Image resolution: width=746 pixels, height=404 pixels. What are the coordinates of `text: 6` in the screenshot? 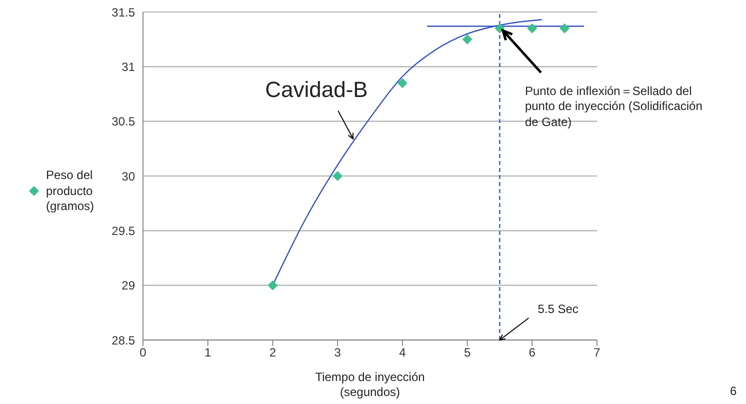 It's located at (733, 391).